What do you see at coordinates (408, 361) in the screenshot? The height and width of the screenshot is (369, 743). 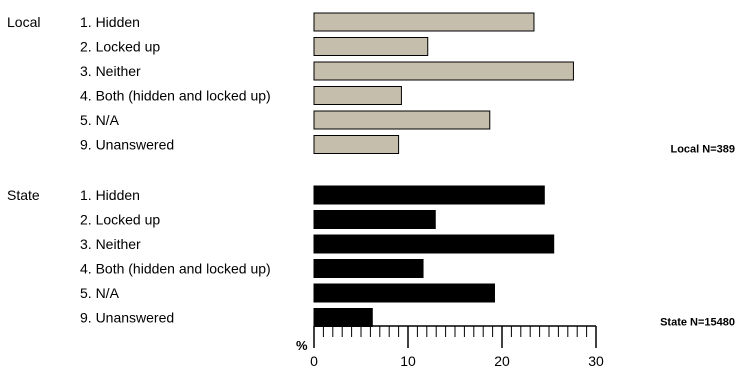 I see `x-tick-label: 10` at bounding box center [408, 361].